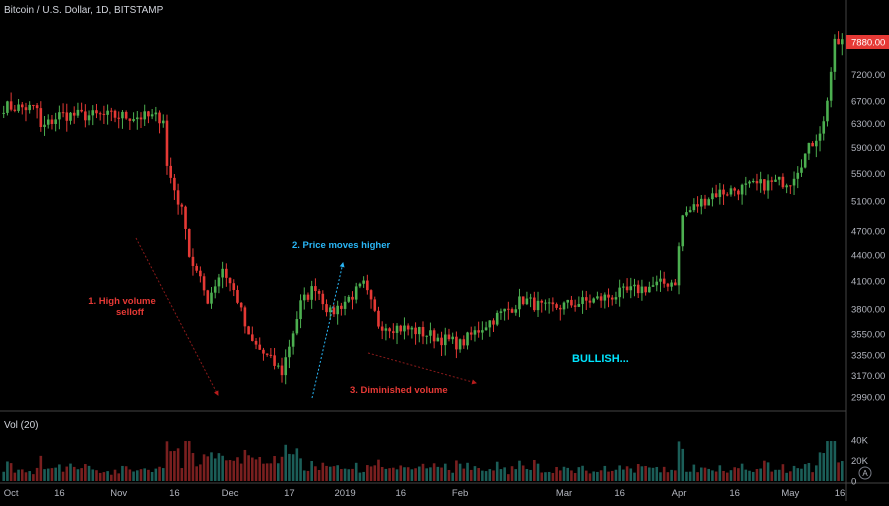 The width and height of the screenshot is (889, 506). Describe the element at coordinates (11, 493) in the screenshot. I see `time-tick-label: Oct` at that location.